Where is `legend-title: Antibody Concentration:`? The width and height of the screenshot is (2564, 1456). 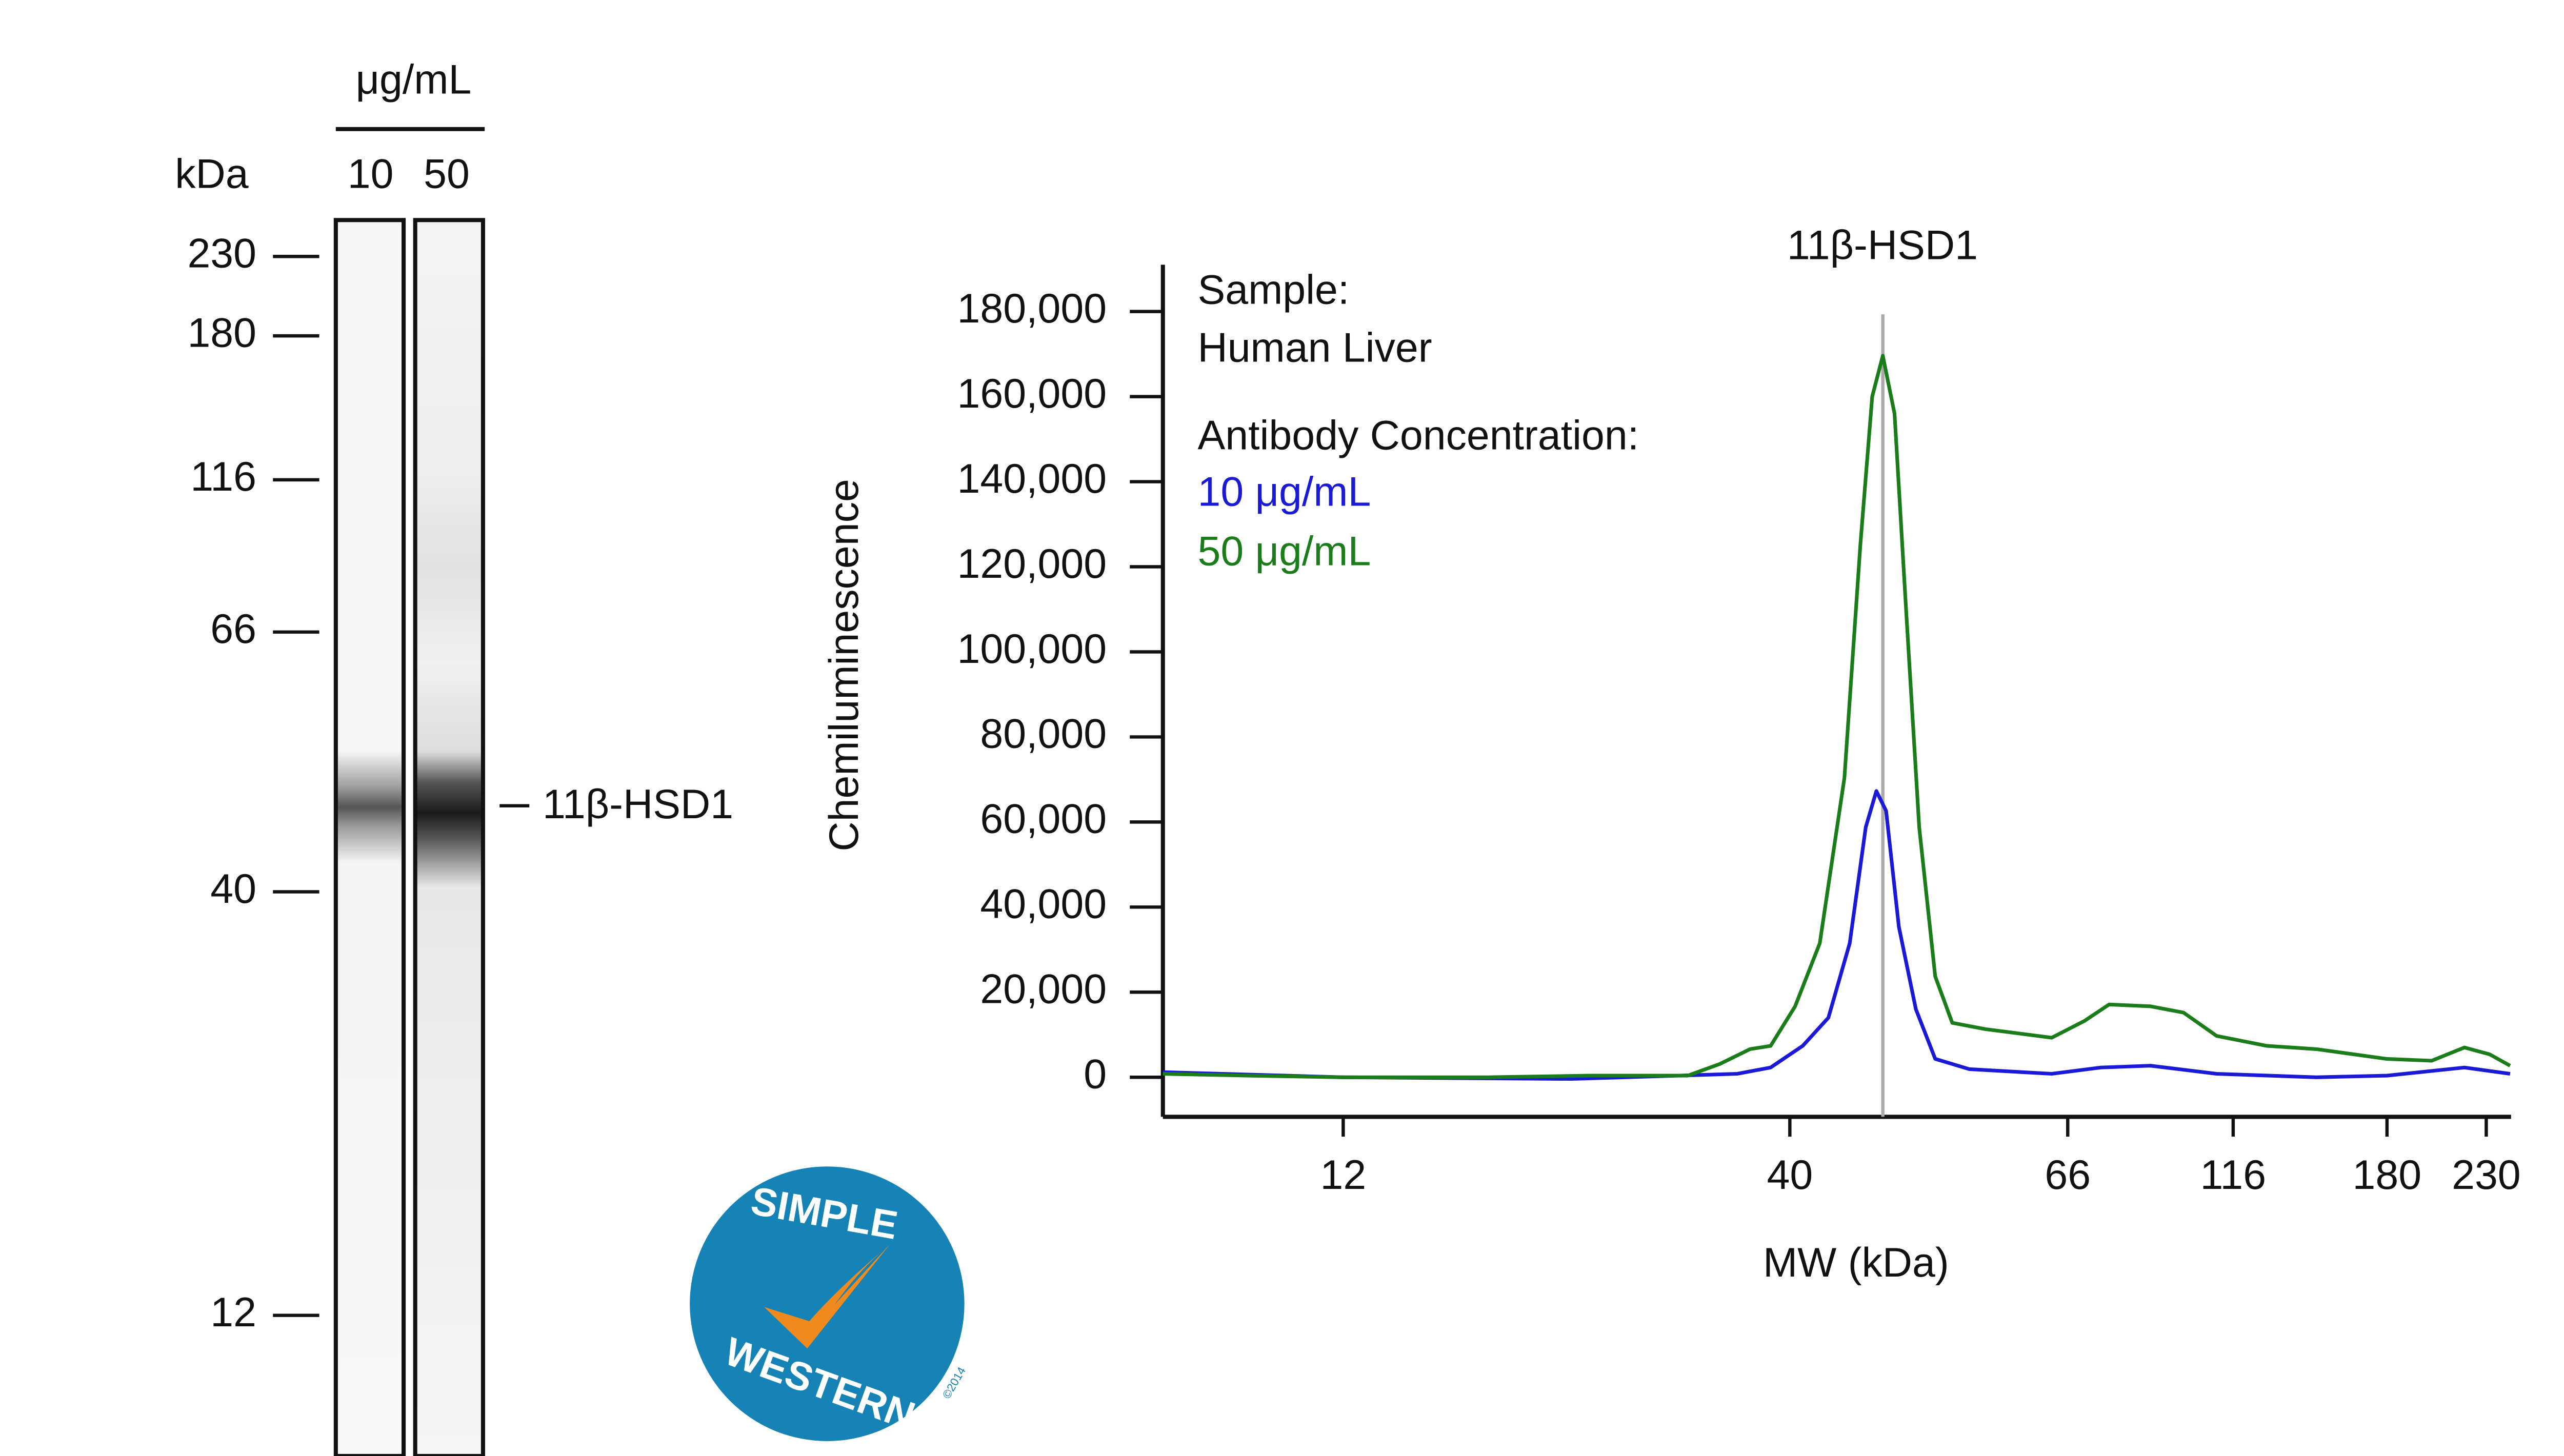 legend-title: Antibody Concentration: is located at coordinates (1418, 436).